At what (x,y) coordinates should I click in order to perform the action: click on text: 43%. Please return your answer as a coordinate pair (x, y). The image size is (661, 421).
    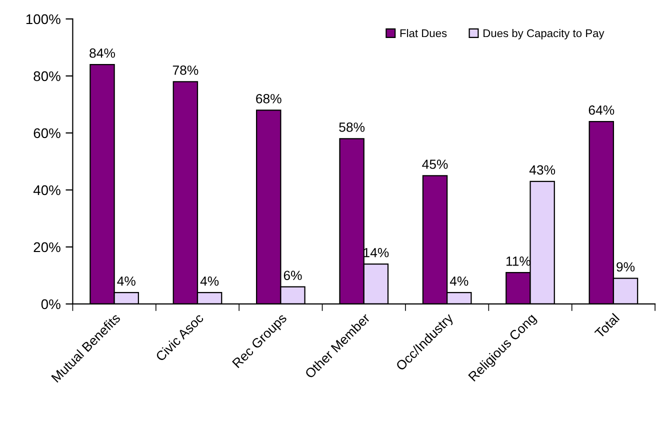
    Looking at the image, I should click on (542, 170).